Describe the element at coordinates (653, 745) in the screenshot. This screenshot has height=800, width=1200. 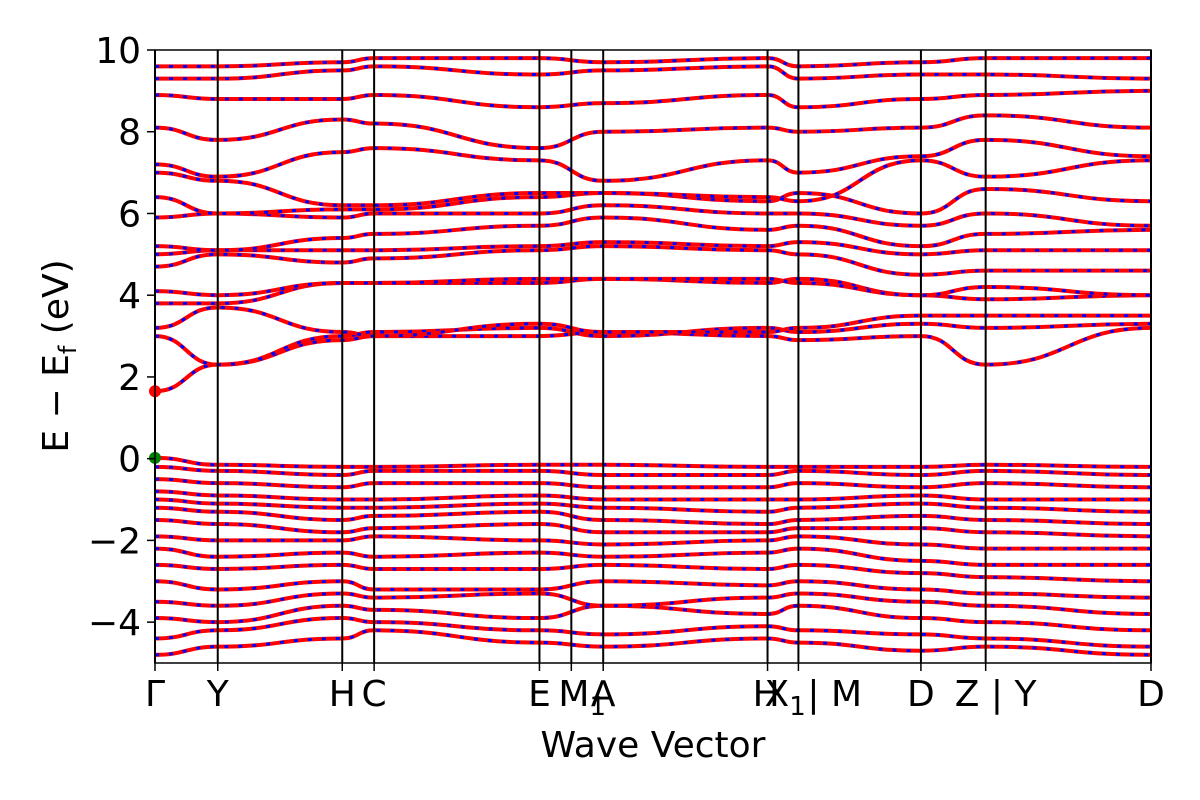
I see `x-axis-title: Wave Vector` at that location.